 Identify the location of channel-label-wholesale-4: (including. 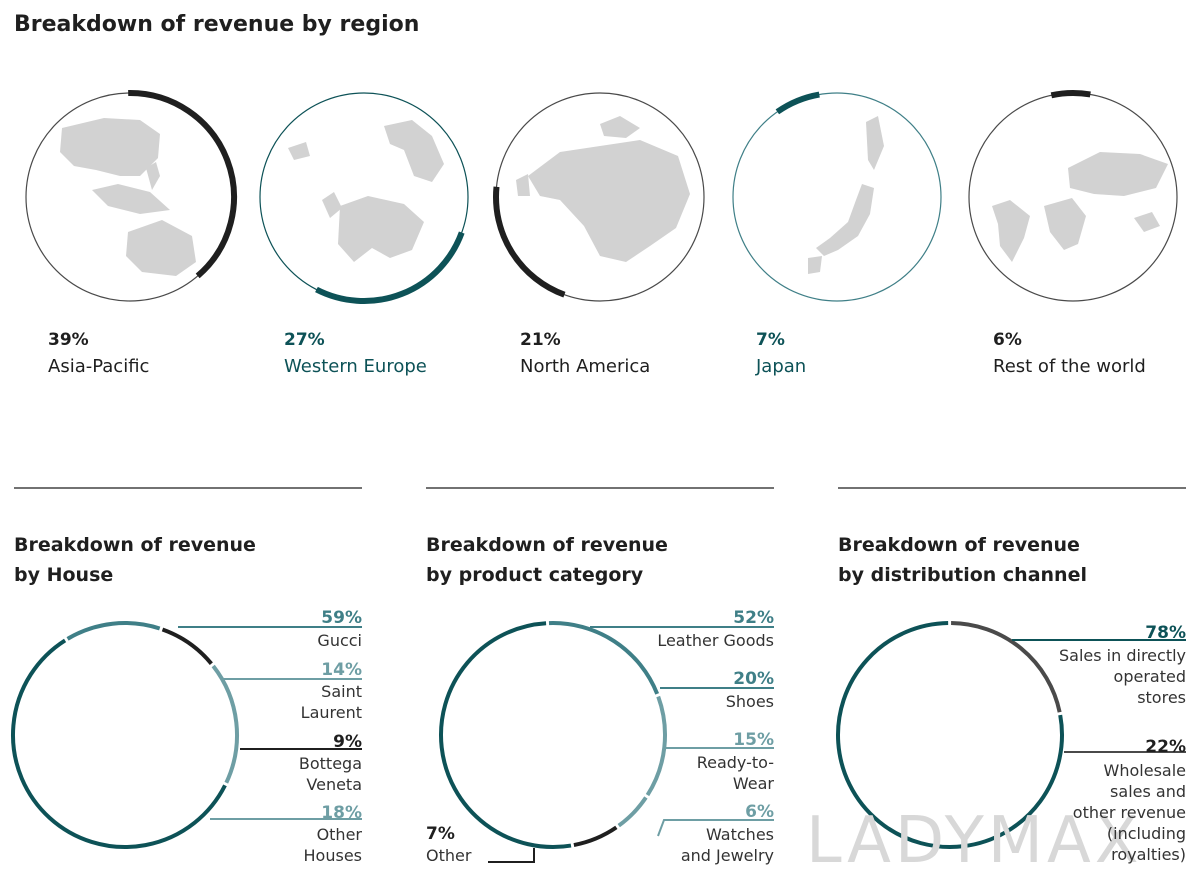
(1146, 833).